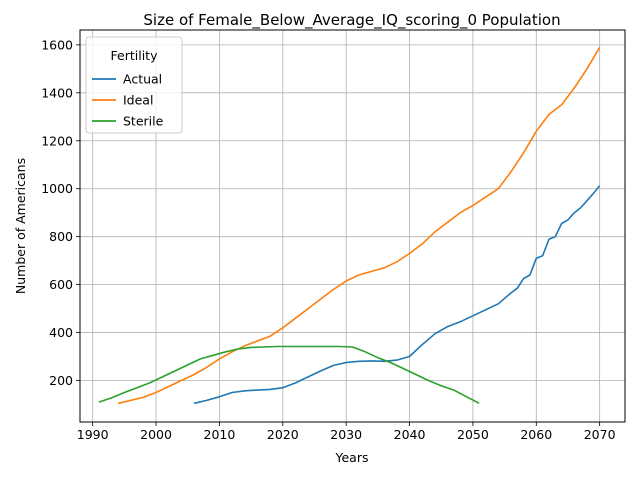  What do you see at coordinates (93, 434) in the screenshot?
I see `x-tick-label: 1990` at bounding box center [93, 434].